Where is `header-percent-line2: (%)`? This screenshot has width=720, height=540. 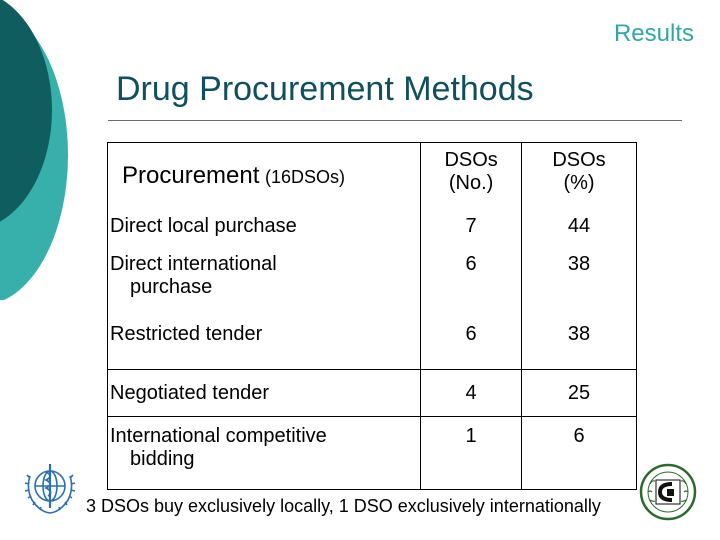
header-percent-line2: (%) is located at coordinates (579, 183).